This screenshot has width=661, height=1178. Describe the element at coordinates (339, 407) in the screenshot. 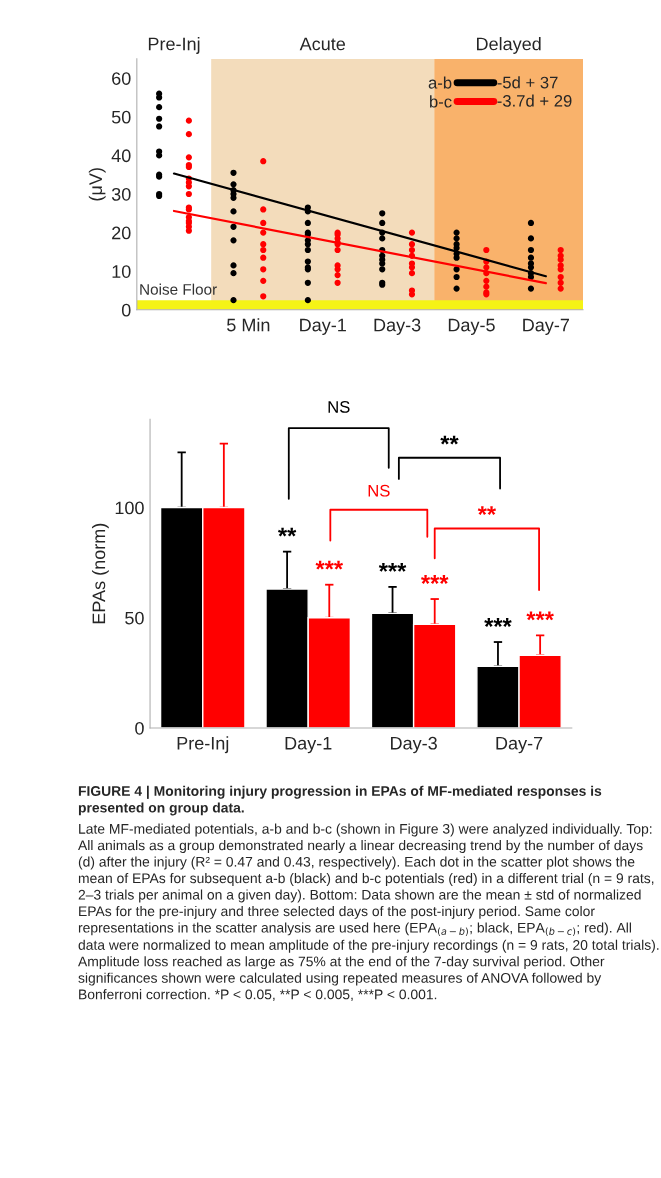

I see `text: NS` at that location.